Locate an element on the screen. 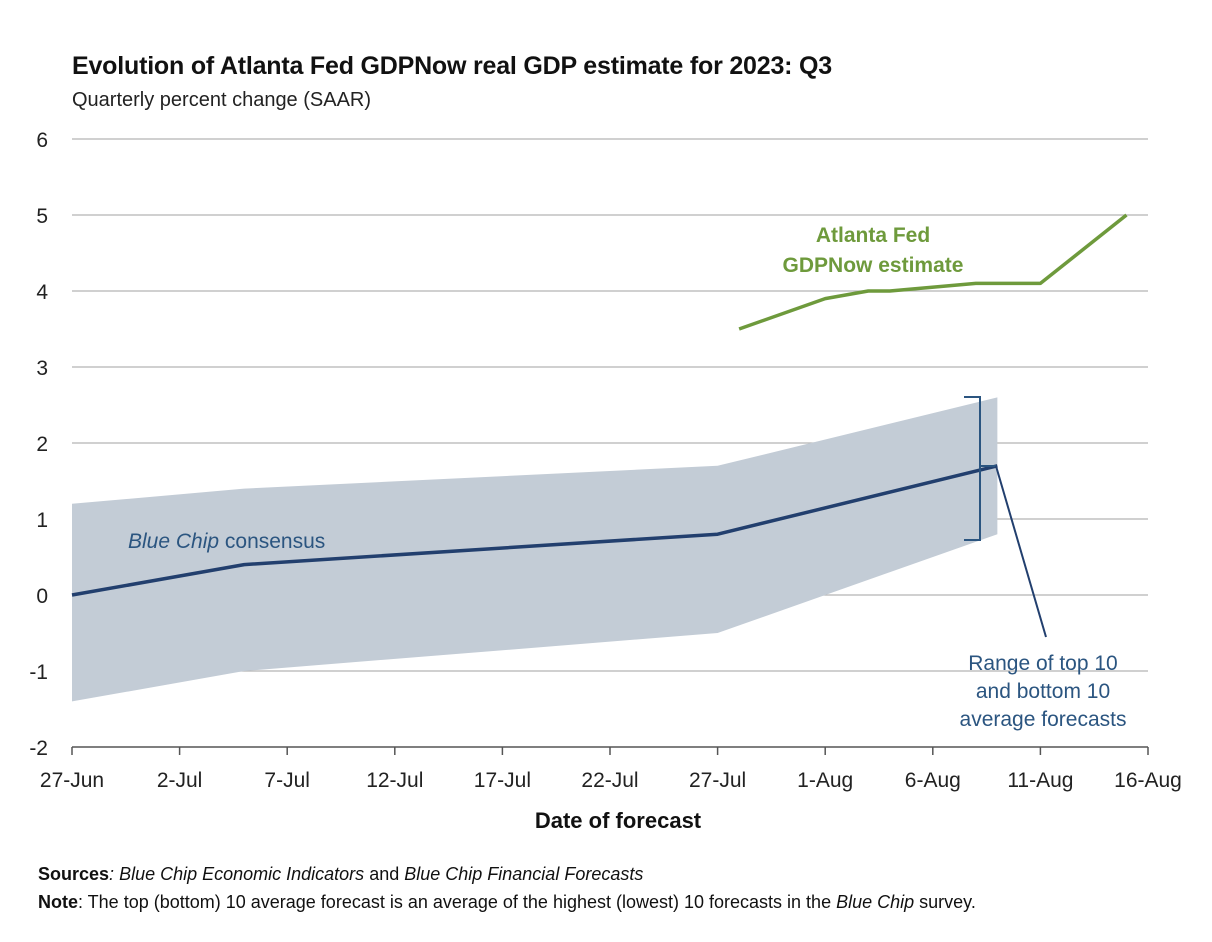 The image size is (1212, 942). range-label-line1: Range of top 10 is located at coordinates (1042, 663).